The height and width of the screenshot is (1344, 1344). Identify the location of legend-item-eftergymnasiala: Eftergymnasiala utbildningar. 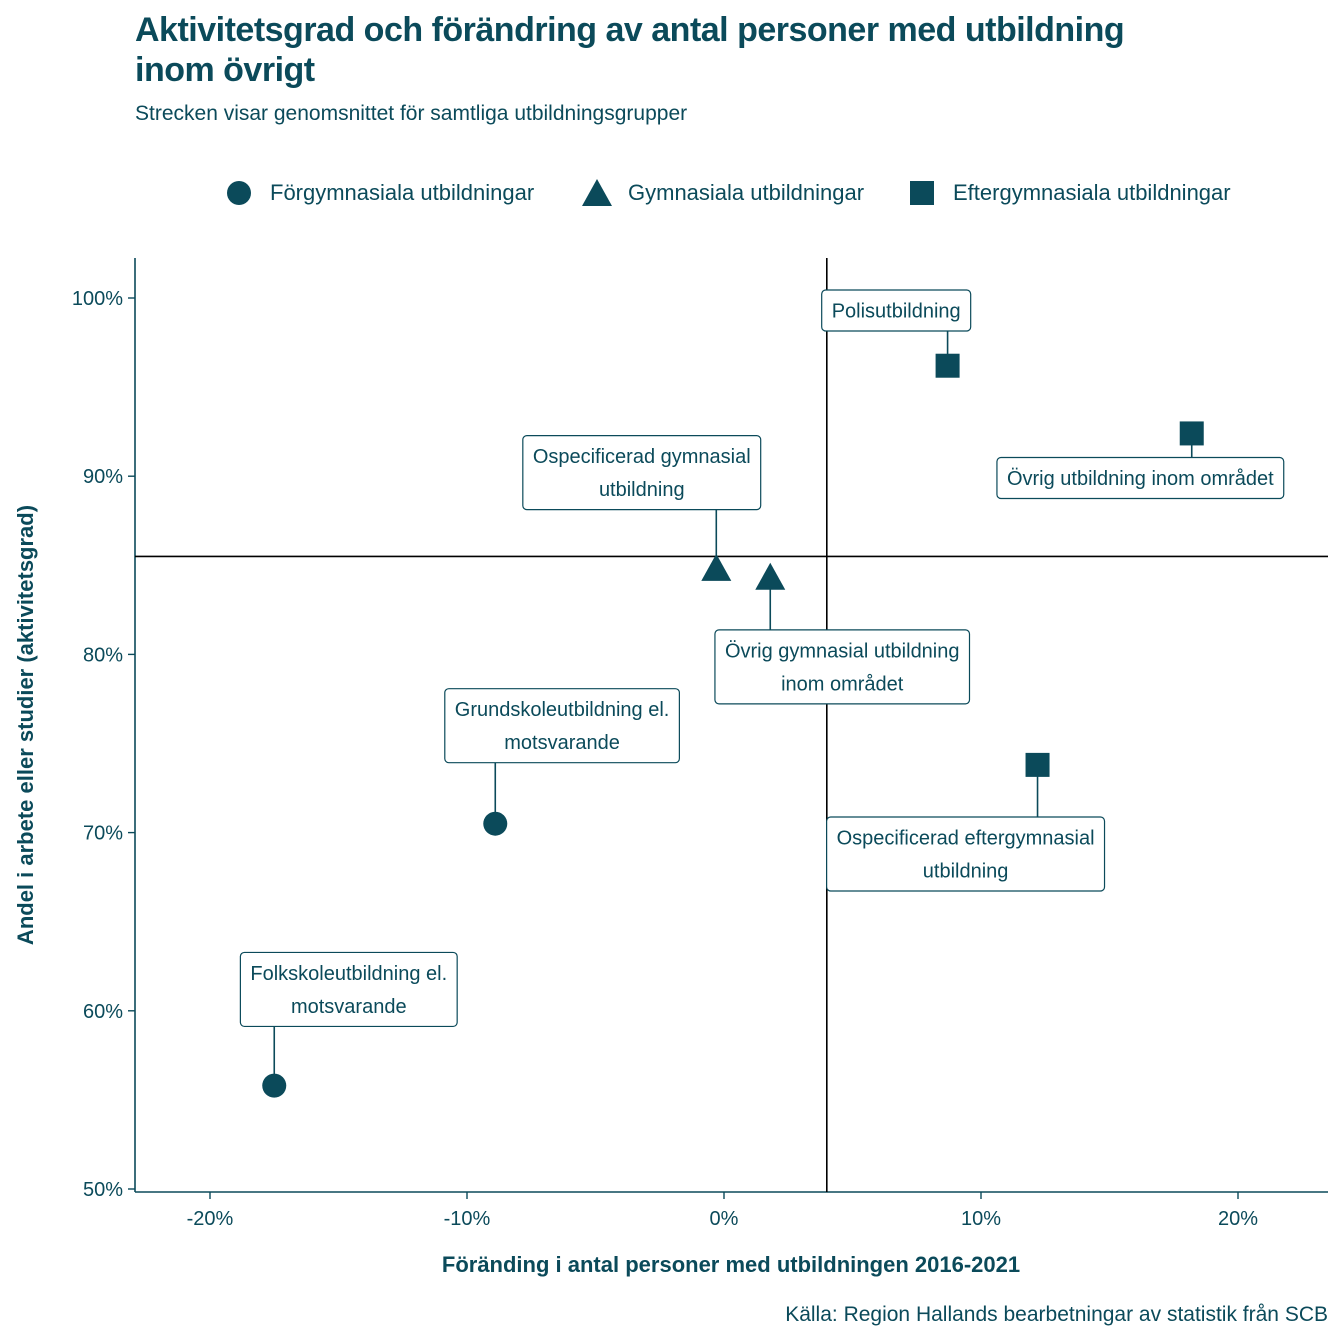
(1068, 193).